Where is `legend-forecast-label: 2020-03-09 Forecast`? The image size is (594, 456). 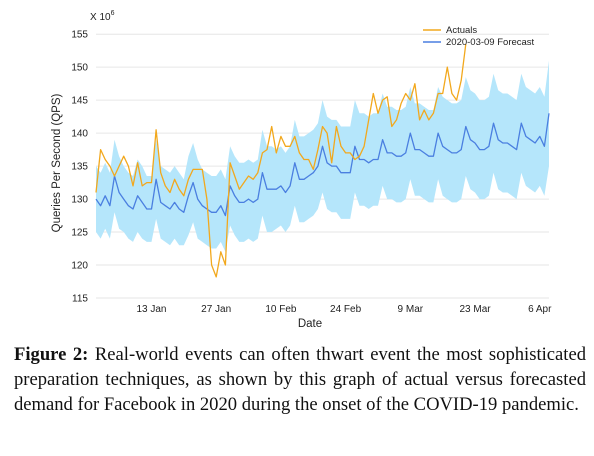
legend-forecast-label: 2020-03-09 Forecast is located at coordinates (490, 42).